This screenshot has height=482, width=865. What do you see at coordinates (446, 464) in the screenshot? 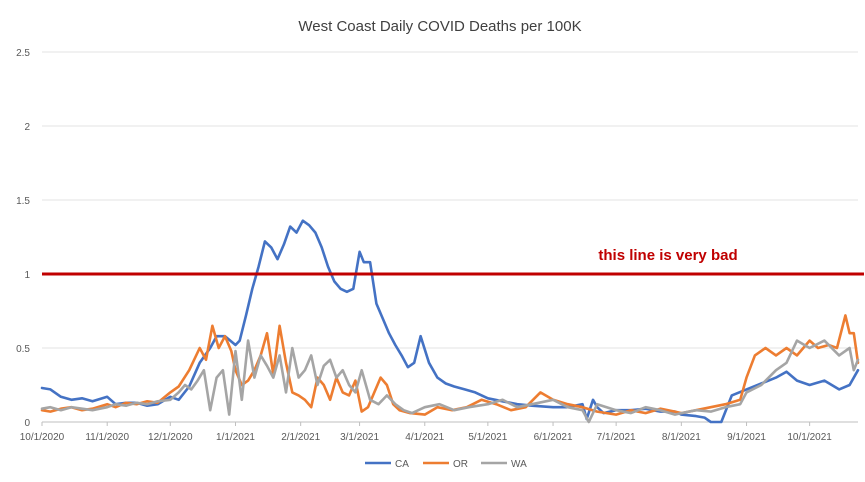
I see `legend: CA OR WA` at bounding box center [446, 464].